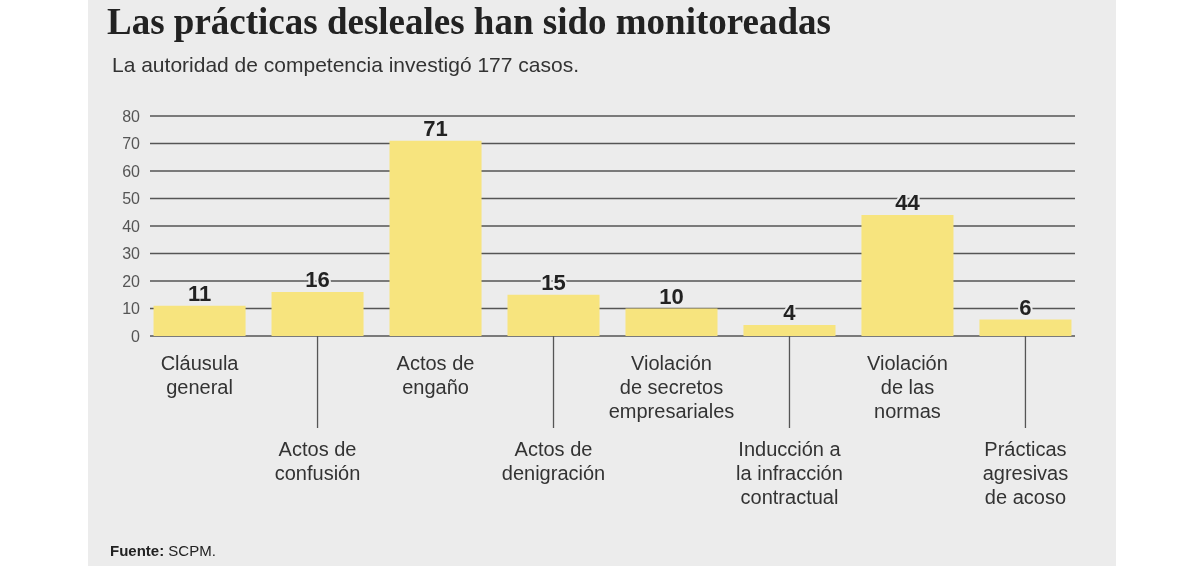 The height and width of the screenshot is (566, 1200). What do you see at coordinates (131, 144) in the screenshot?
I see `y-tick-label: 70` at bounding box center [131, 144].